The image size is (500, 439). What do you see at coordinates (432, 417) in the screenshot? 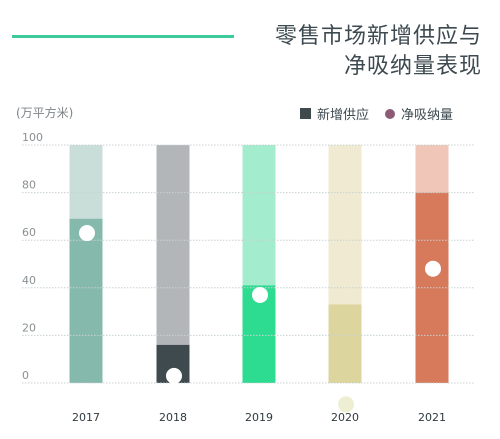
I see `x-tick-label-2021: 2021` at bounding box center [432, 417].